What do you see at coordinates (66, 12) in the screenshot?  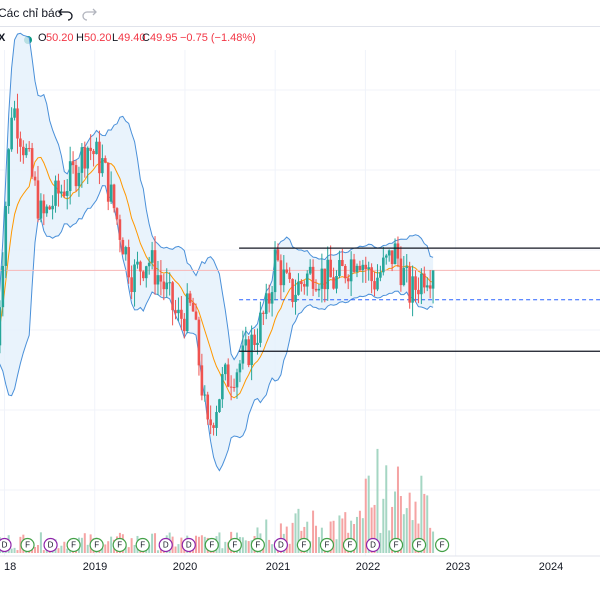 I see `undo-icon` at bounding box center [66, 12].